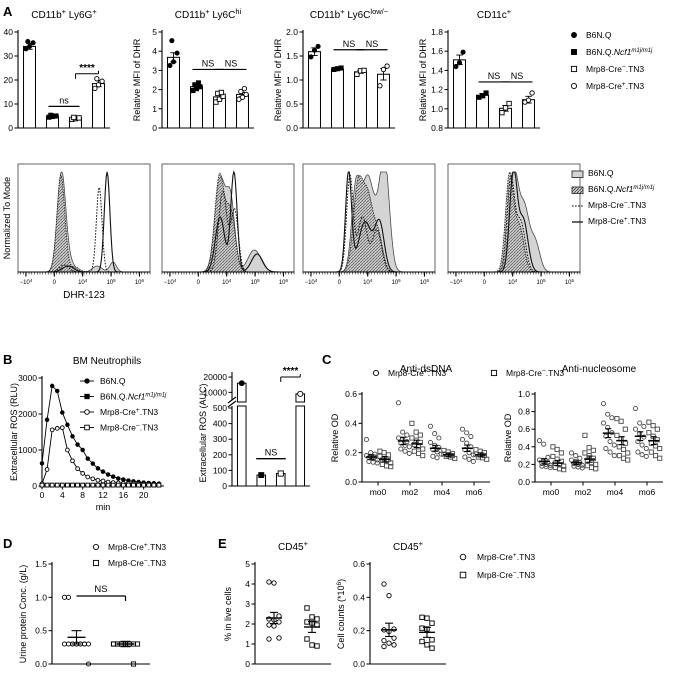 The image size is (700, 694). I want to click on panel-e-chart-1: CD45+ 0.0 0.2 0.4 0.6 Cell counts (*106), so click(391, 604).